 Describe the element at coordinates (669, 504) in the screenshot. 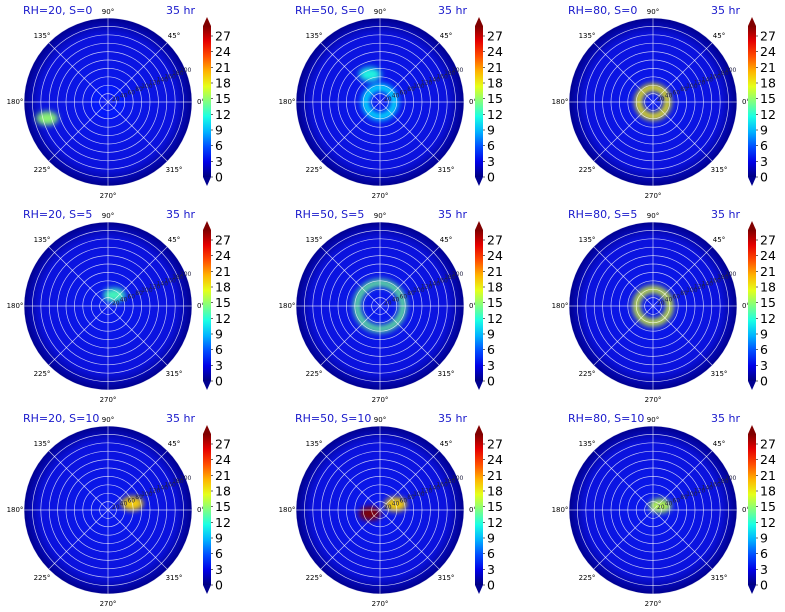

I see `radial-tick-label: 40` at that location.